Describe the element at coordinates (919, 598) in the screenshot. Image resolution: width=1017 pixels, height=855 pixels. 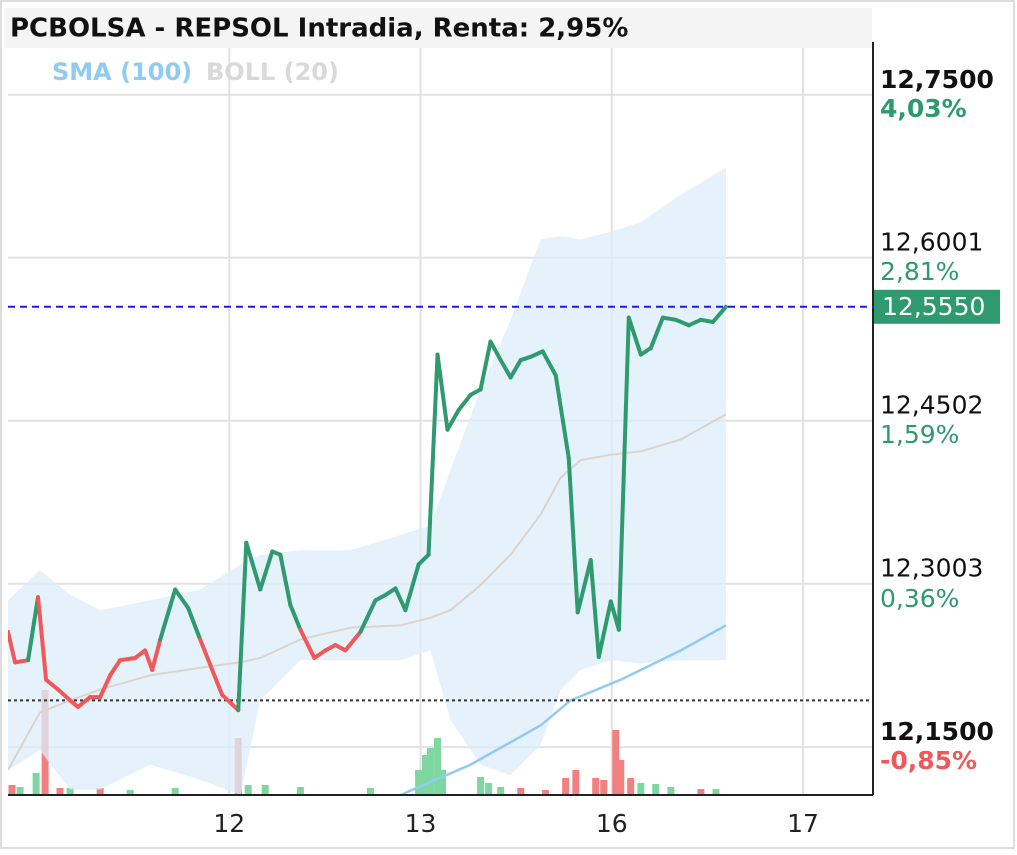
I see `y2-tick-label: 0,36%` at that location.